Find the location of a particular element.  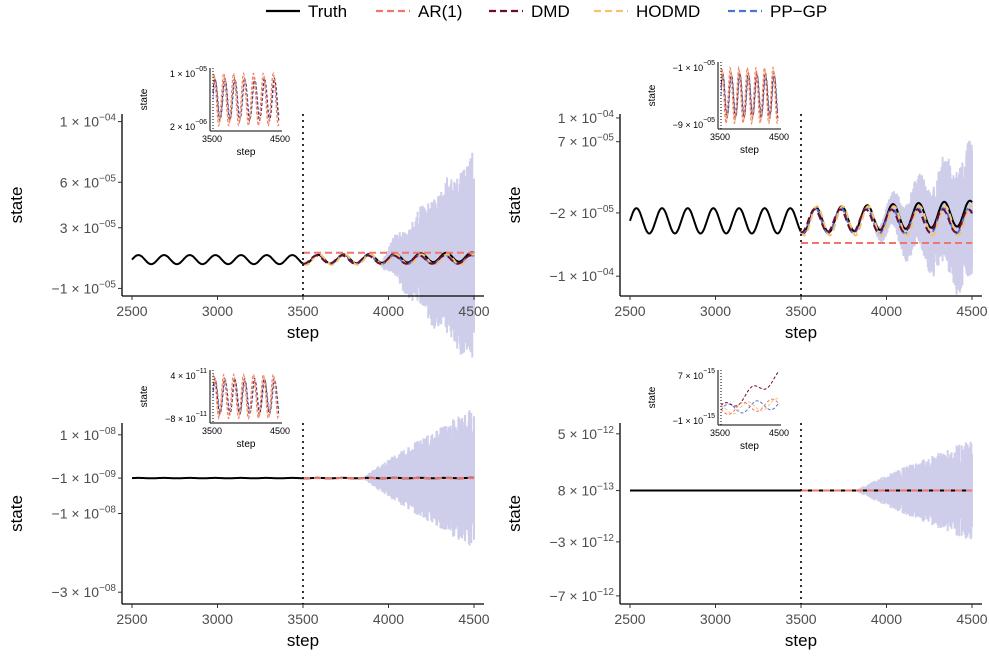

inset-y-tick-label: −1 × 10−05 is located at coordinates (694, 66).